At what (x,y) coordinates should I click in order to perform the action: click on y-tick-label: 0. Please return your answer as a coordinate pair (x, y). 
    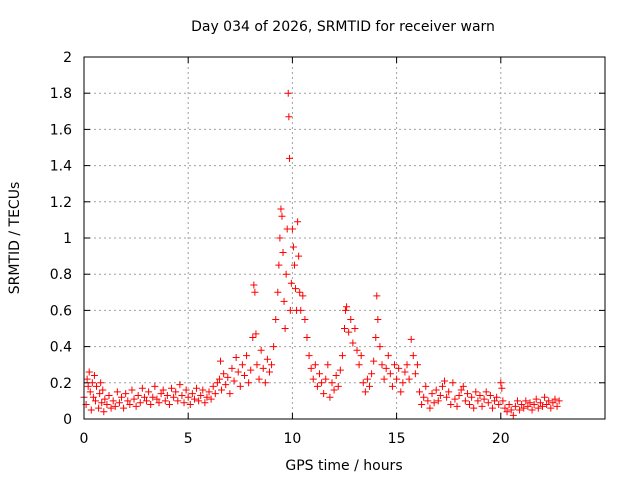
    Looking at the image, I should click on (67, 420).